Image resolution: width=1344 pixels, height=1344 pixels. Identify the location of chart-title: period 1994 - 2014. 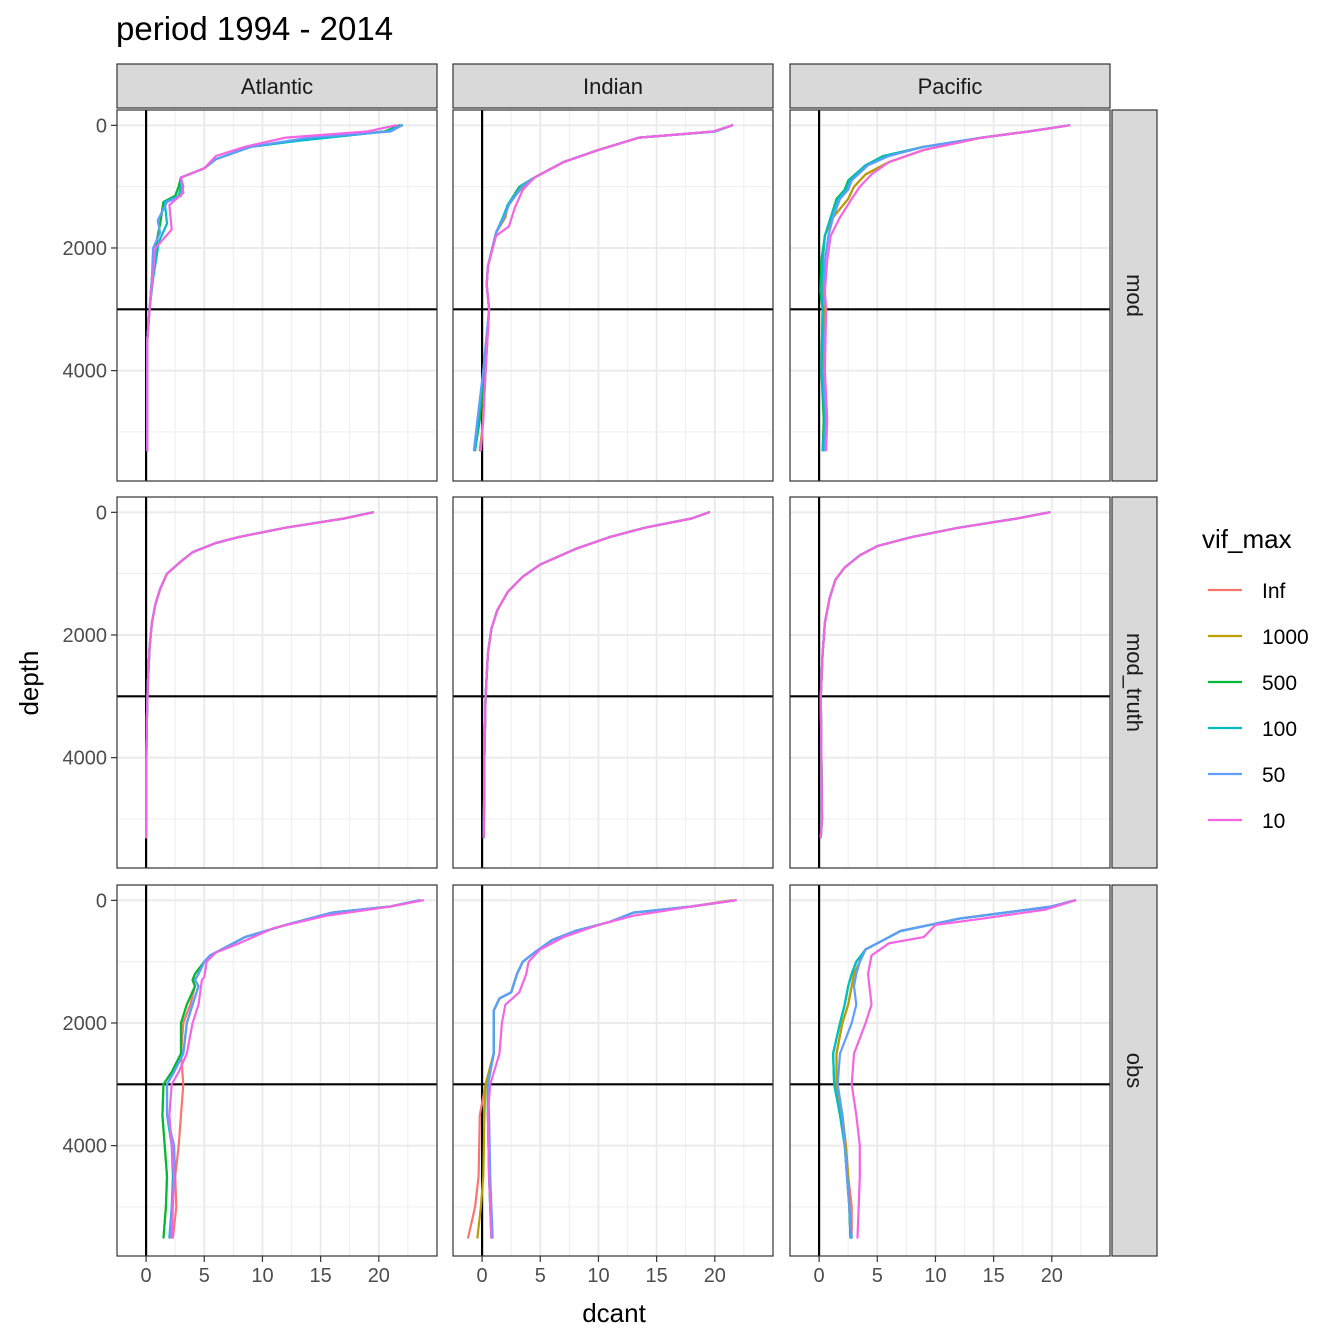
(254, 28).